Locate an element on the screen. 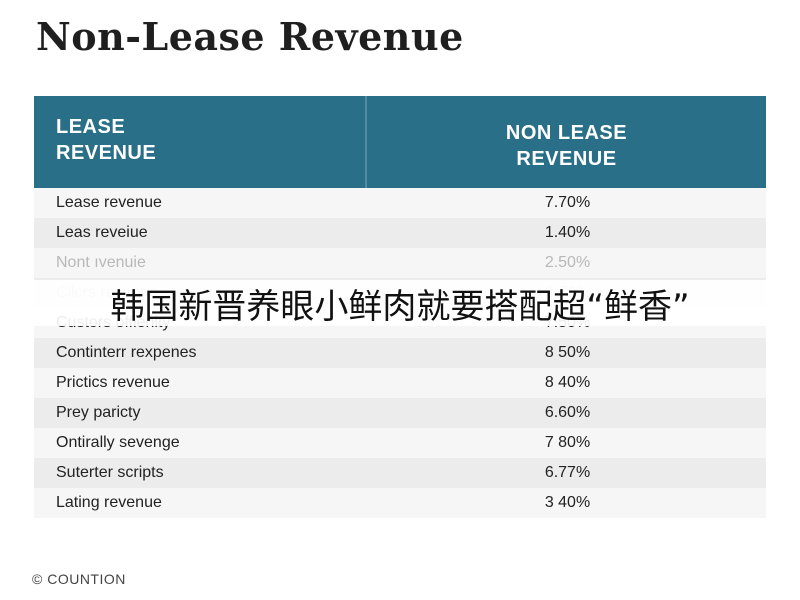 The width and height of the screenshot is (800, 600). row-value: 6.77% is located at coordinates (567, 472).